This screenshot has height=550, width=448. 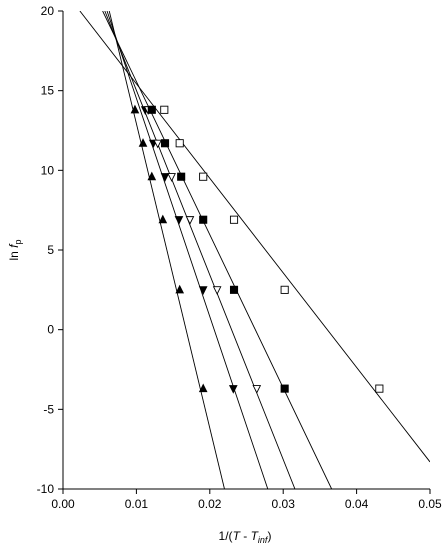 I want to click on y-tick-label: 20, so click(x=48, y=11).